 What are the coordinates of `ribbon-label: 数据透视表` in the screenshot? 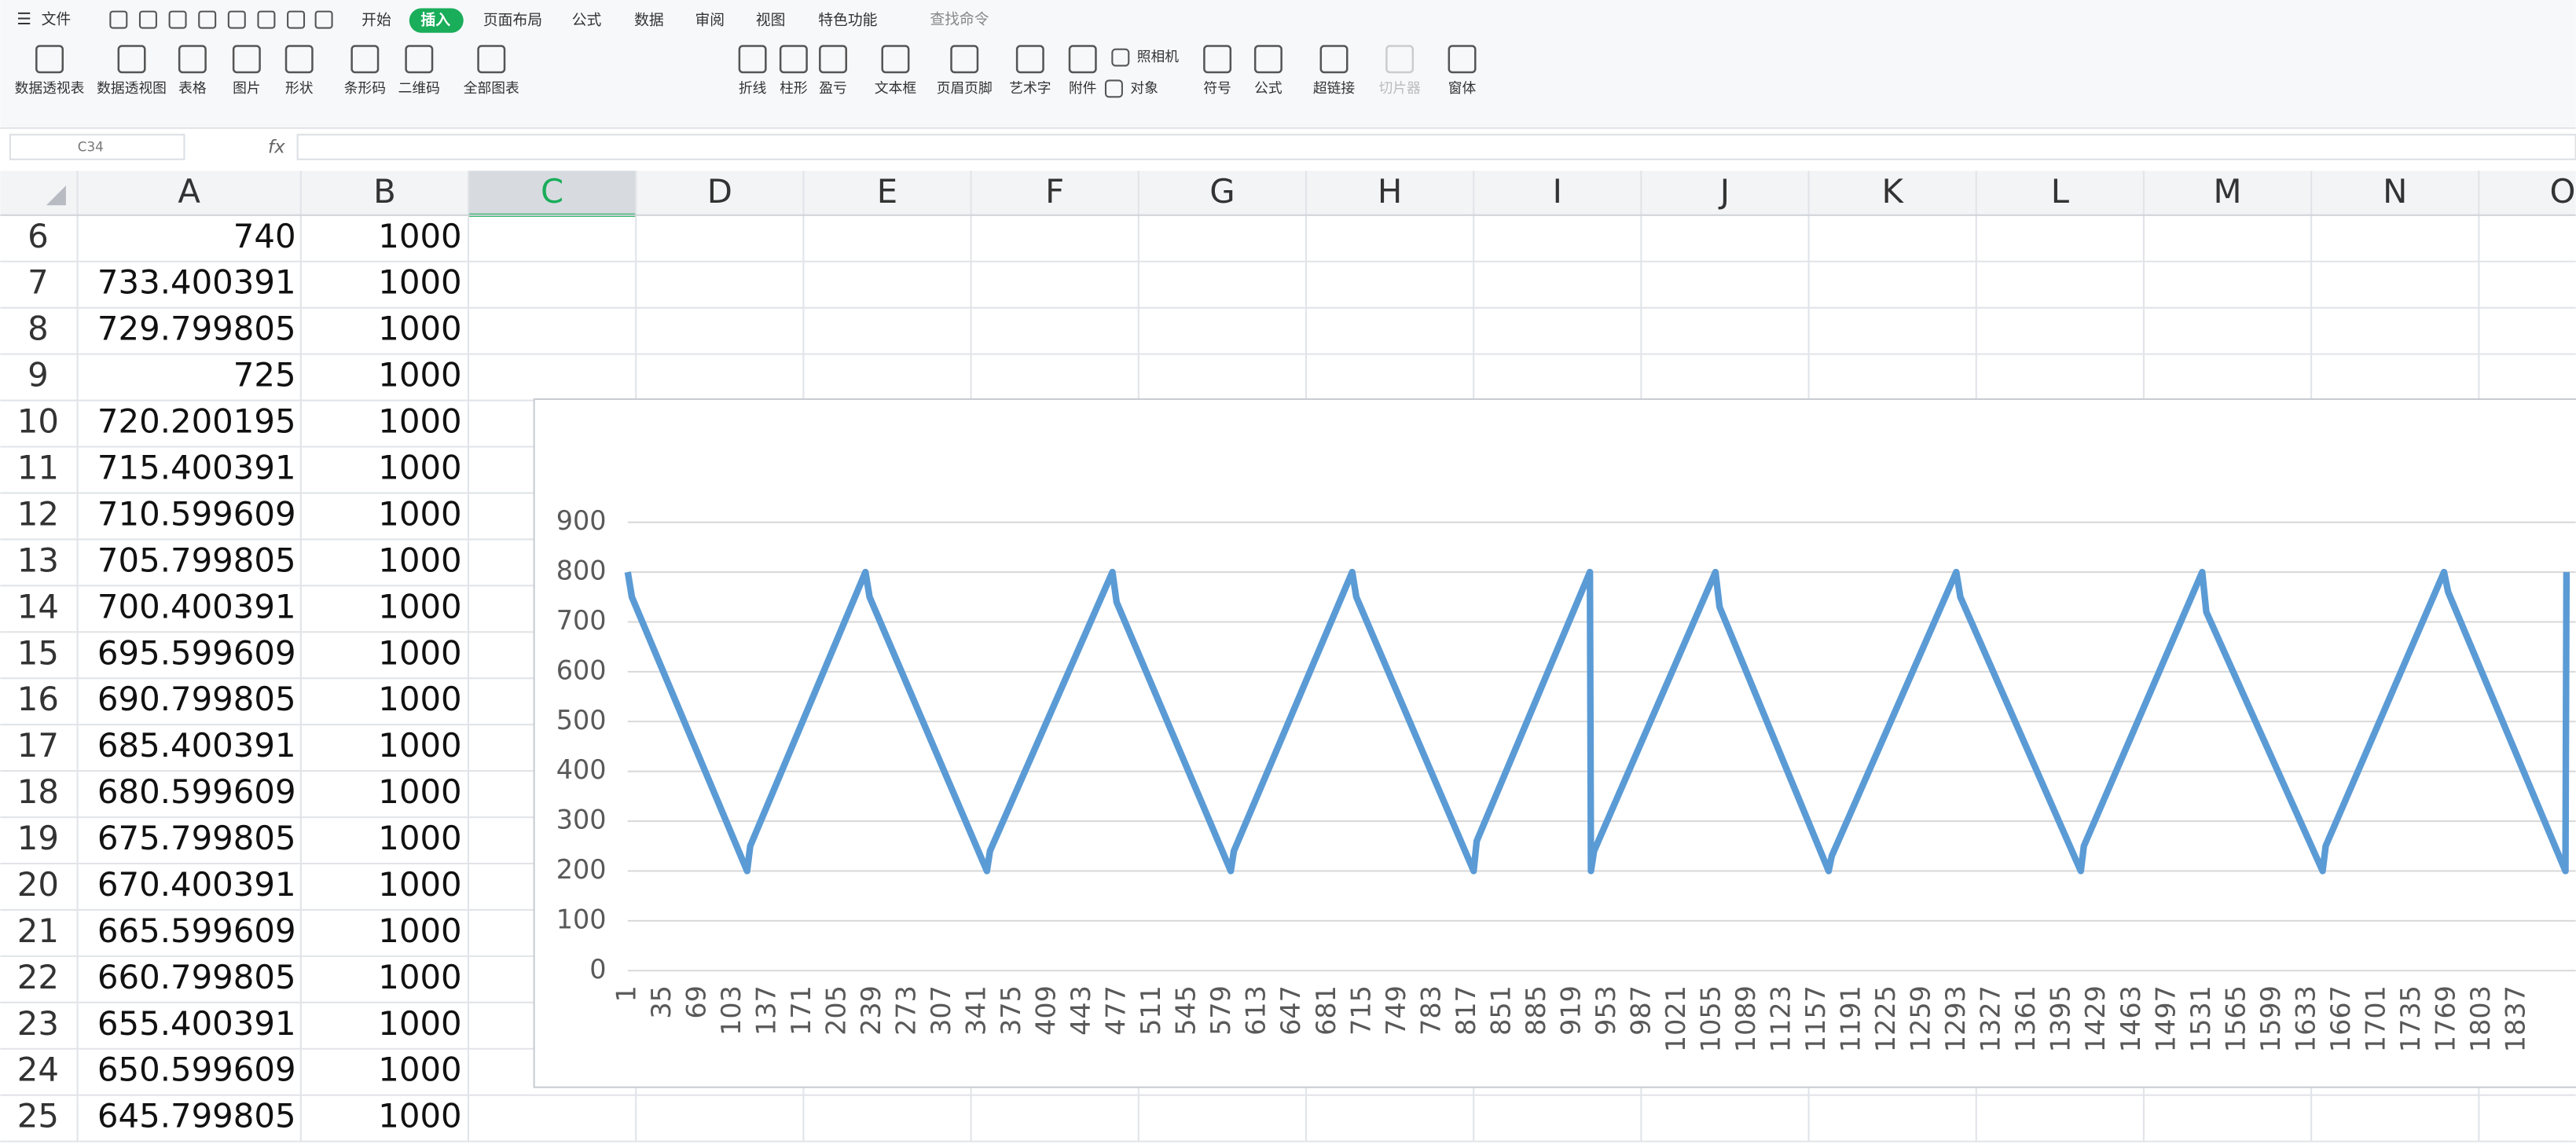 It's located at (50, 88).